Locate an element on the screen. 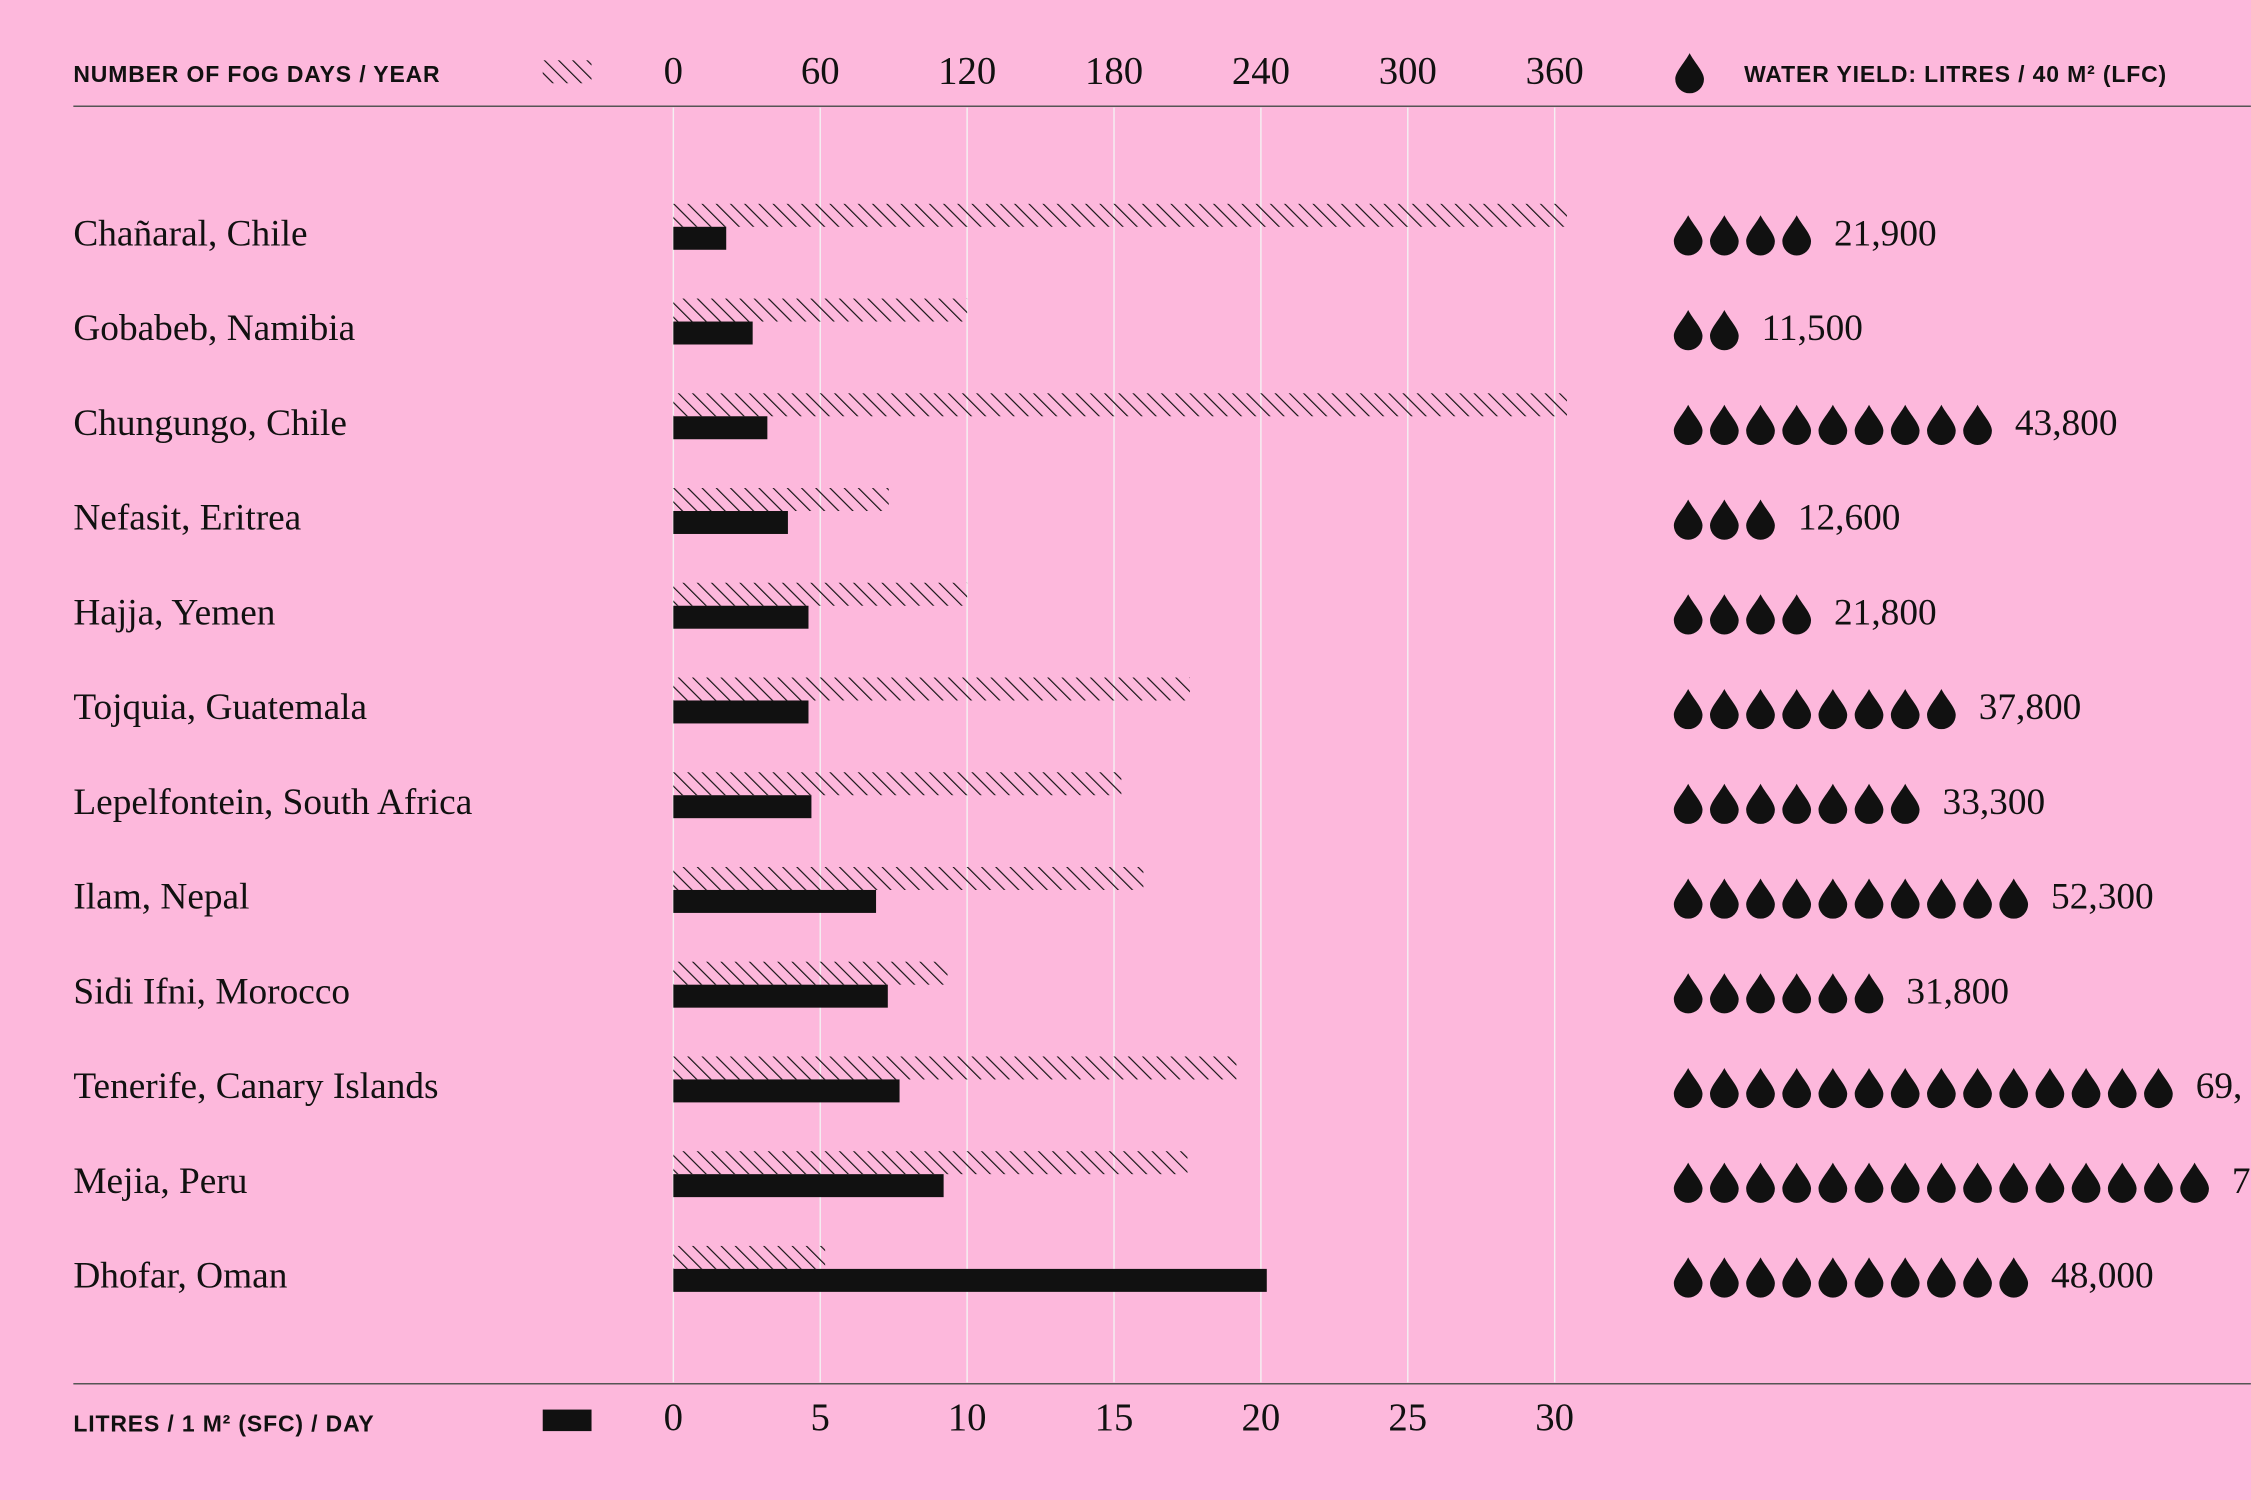 This screenshot has width=2251, height=1500. bottom-tick-label: 5 is located at coordinates (820, 1417).